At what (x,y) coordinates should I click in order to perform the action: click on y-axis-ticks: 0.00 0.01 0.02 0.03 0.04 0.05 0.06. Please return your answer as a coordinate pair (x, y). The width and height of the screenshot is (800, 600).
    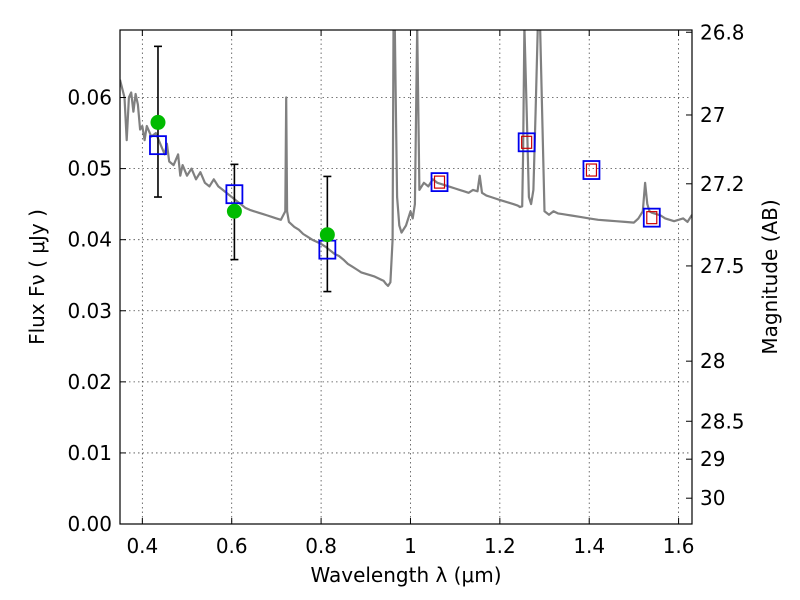
    Looking at the image, I should click on (96, 311).